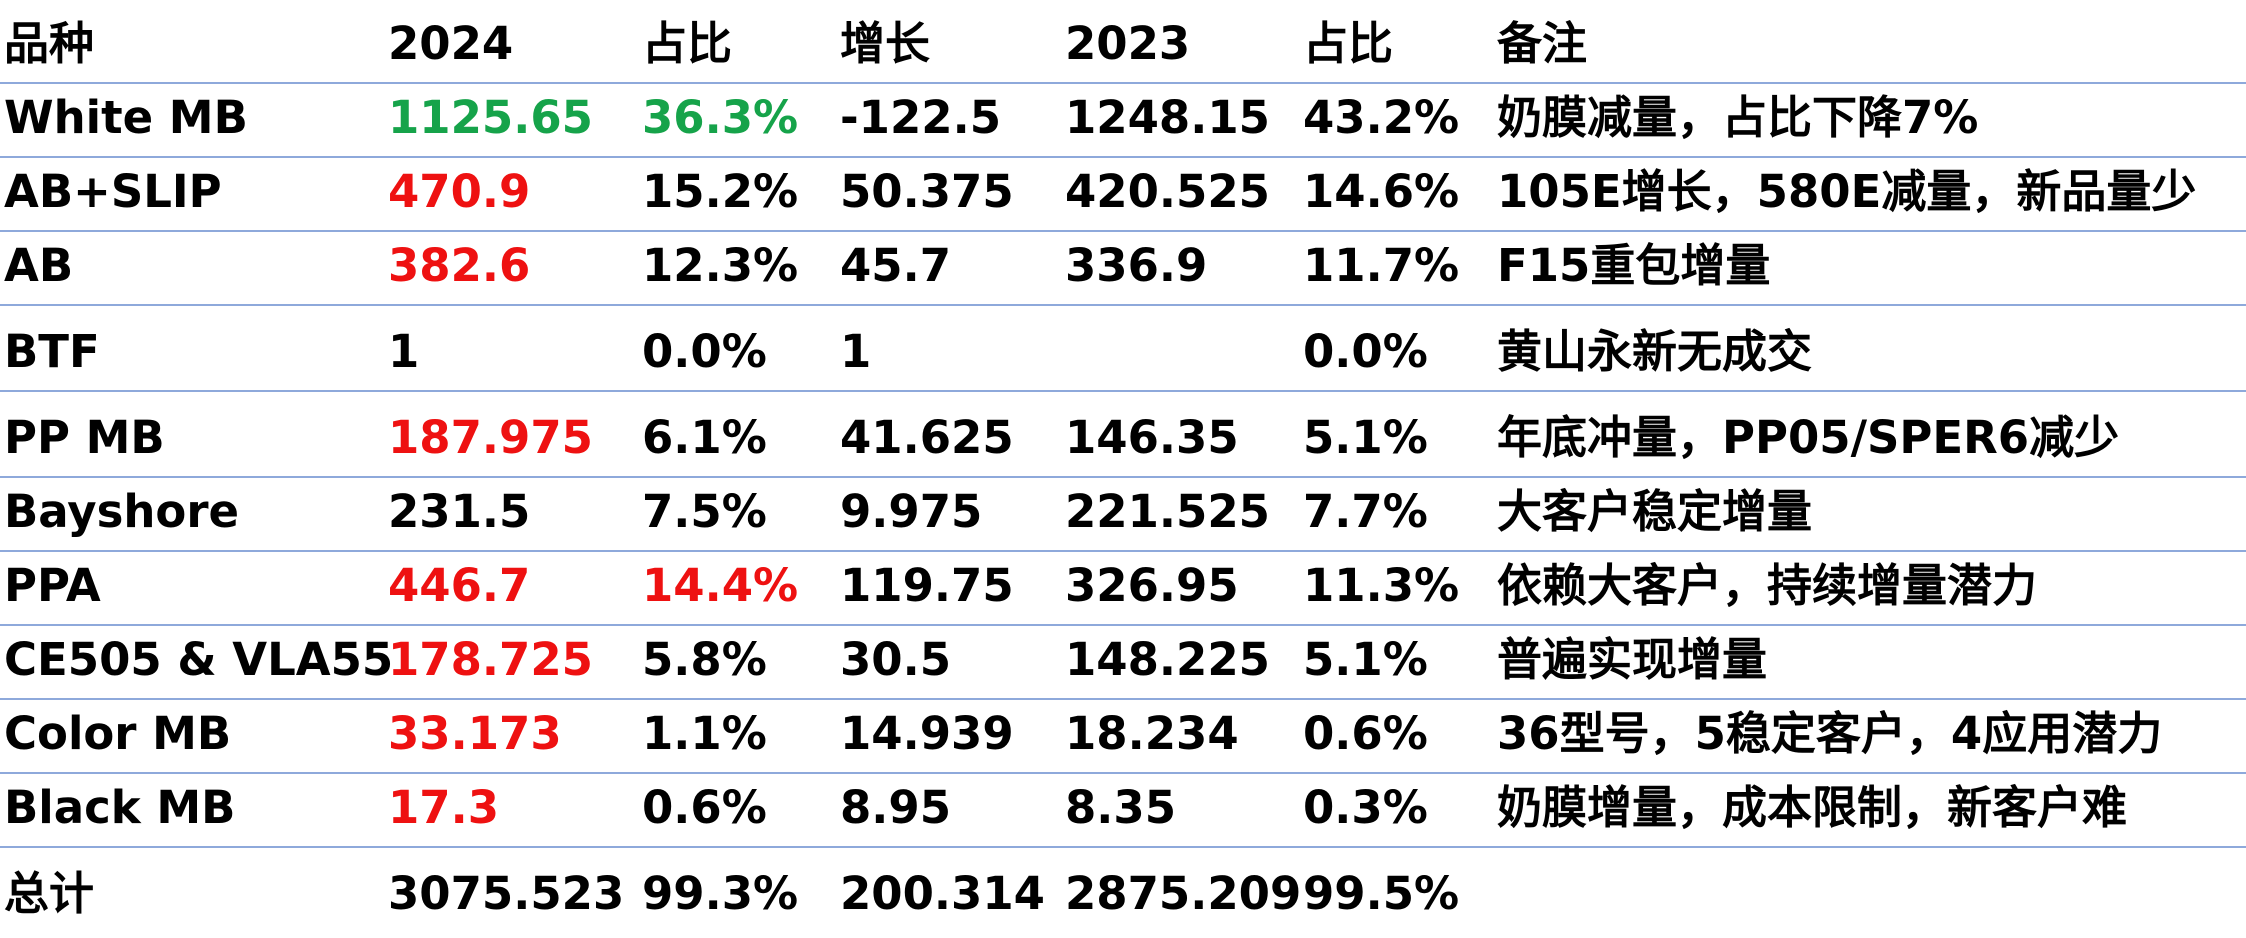  I want to click on header-share-2023: 占比, so click(1348, 43).